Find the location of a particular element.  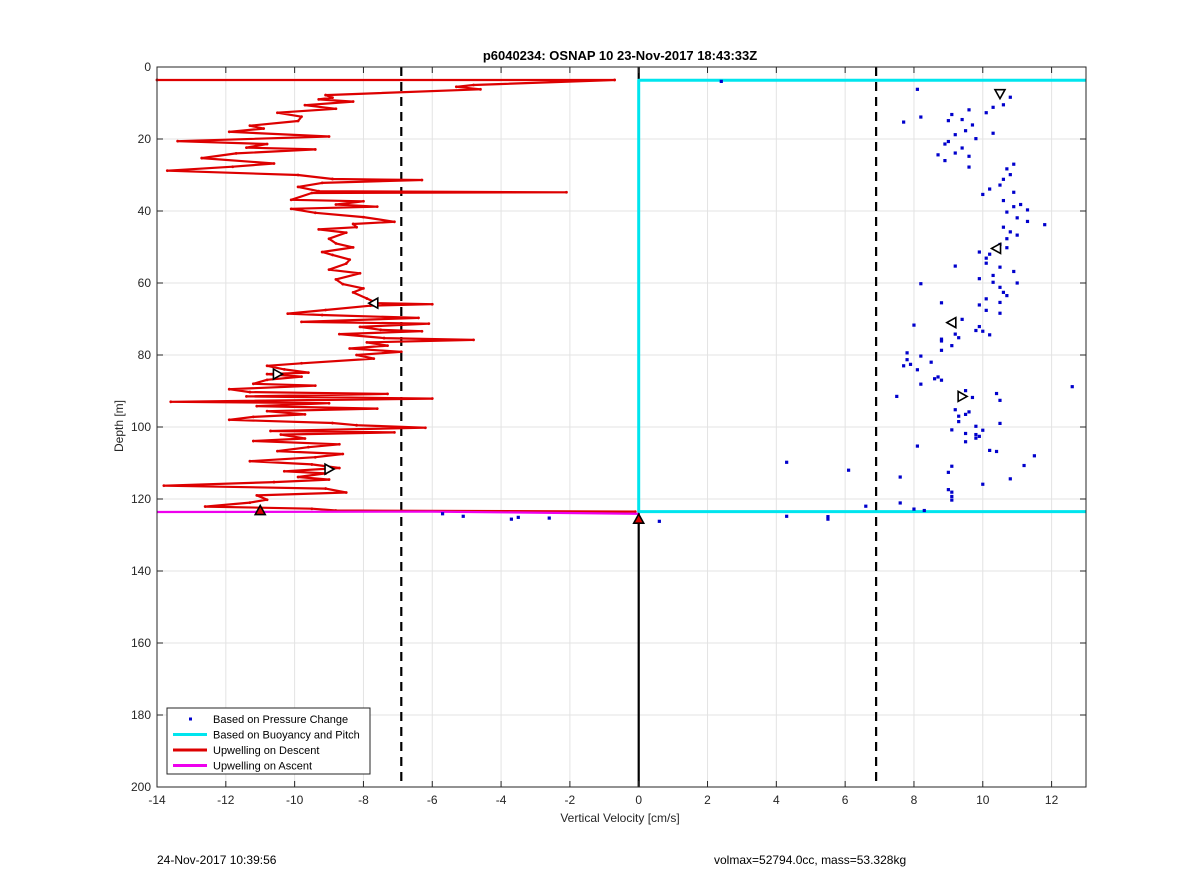

x-tick-label: -10 is located at coordinates (295, 800).